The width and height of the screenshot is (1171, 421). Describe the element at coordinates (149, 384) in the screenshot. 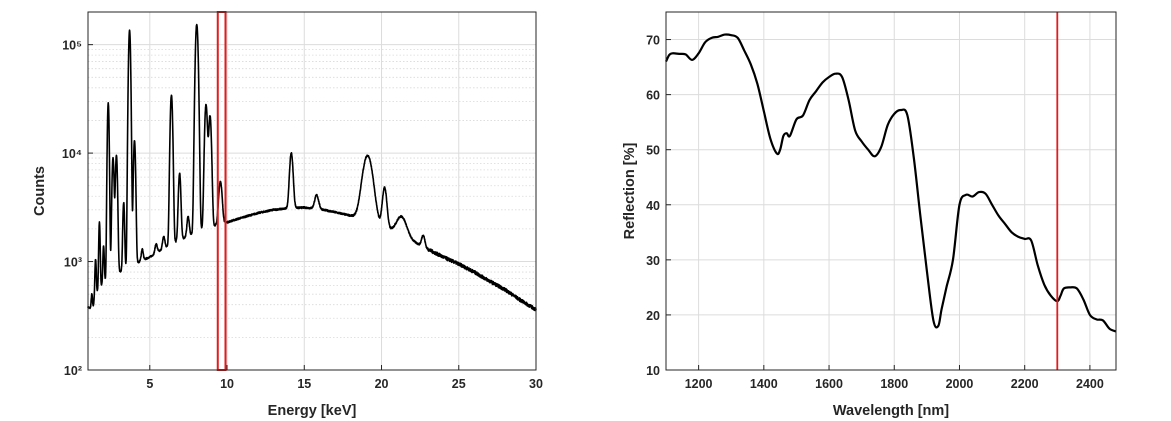

I see `x-tick-label: 5` at that location.